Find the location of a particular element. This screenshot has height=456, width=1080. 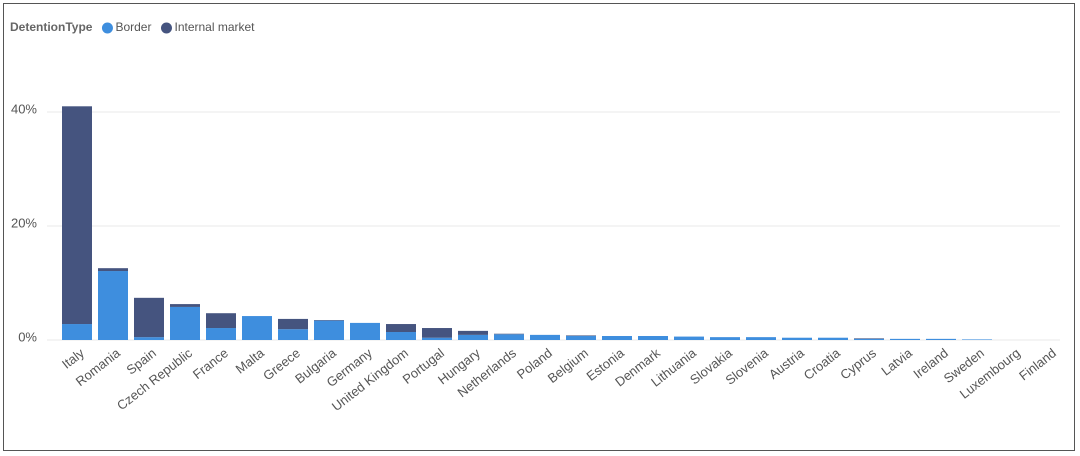

x-tick-label: Finland is located at coordinates (1037, 364).